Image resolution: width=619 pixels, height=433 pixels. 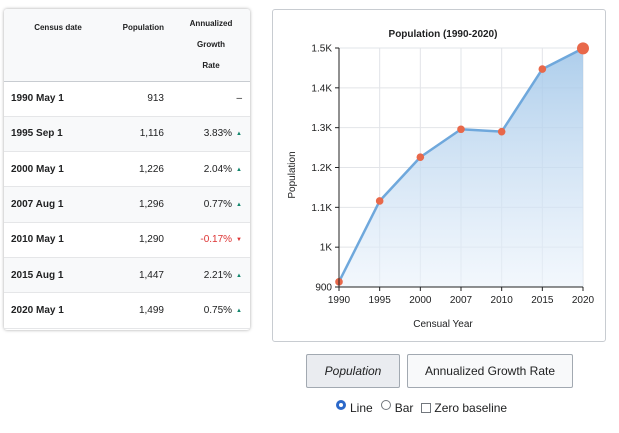 I want to click on zero-baseline-option: Zero baseline, so click(x=464, y=408).